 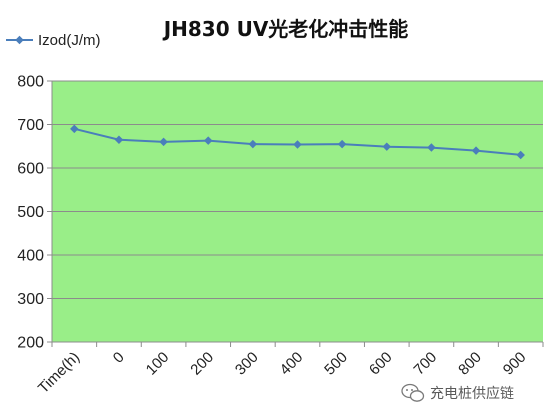 What do you see at coordinates (119, 358) in the screenshot?
I see `x-tick-label: 0` at bounding box center [119, 358].